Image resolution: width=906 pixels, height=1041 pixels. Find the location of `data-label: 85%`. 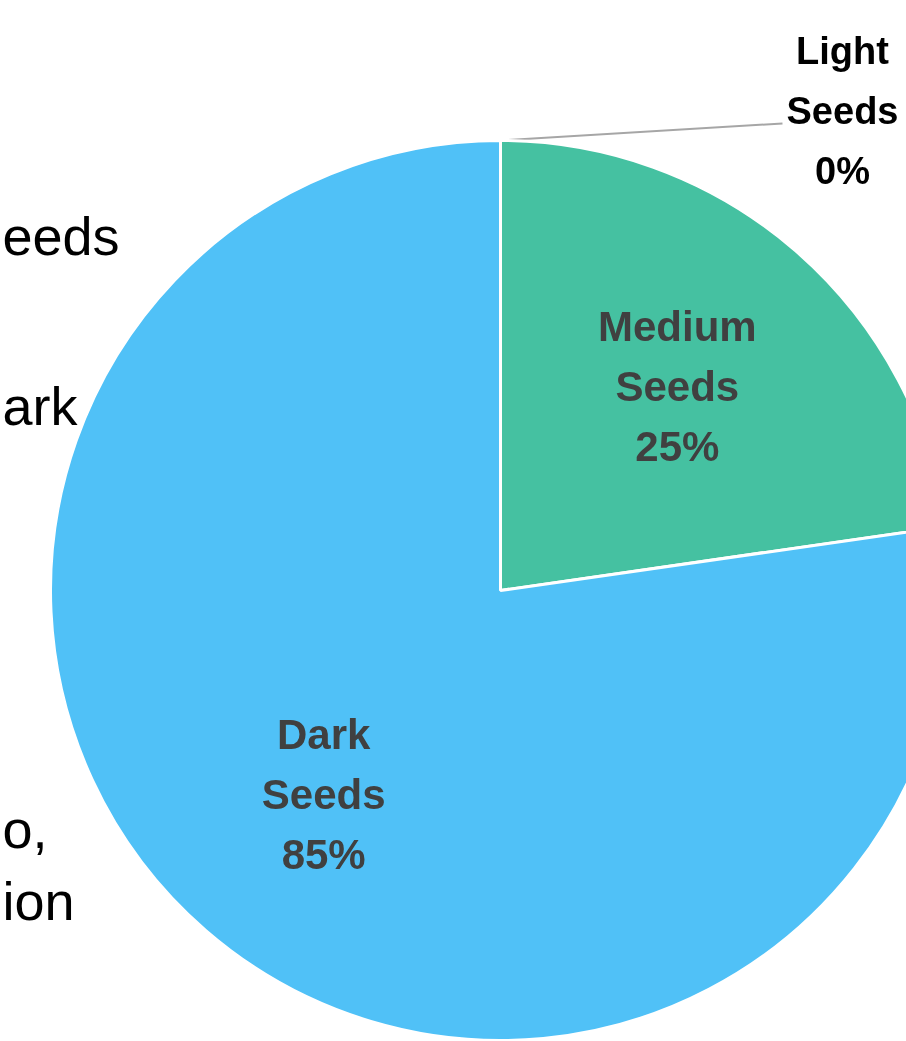

data-label: 85% is located at coordinates (323, 855).